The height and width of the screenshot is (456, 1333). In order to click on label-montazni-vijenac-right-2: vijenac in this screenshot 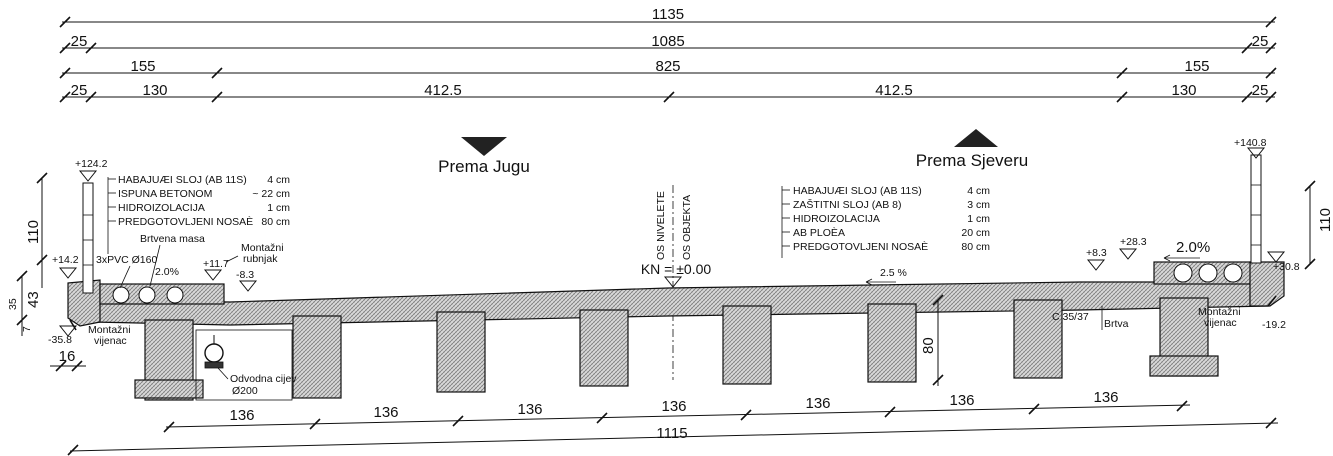, I will do `click(1220, 323)`.